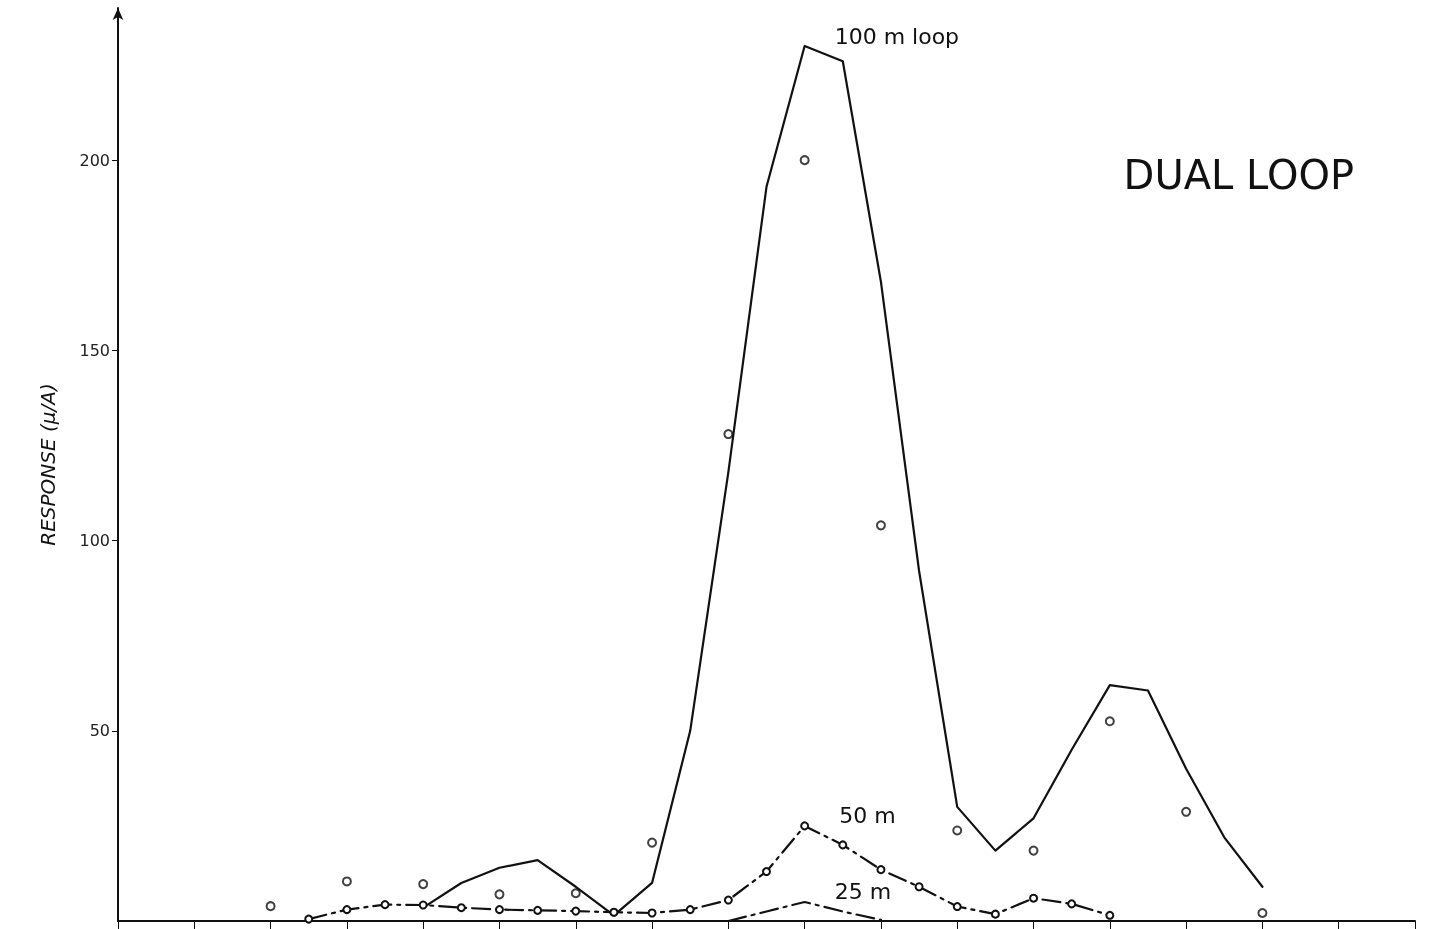 This screenshot has width=1429, height=929. I want to click on series-label: 50 m, so click(867, 816).